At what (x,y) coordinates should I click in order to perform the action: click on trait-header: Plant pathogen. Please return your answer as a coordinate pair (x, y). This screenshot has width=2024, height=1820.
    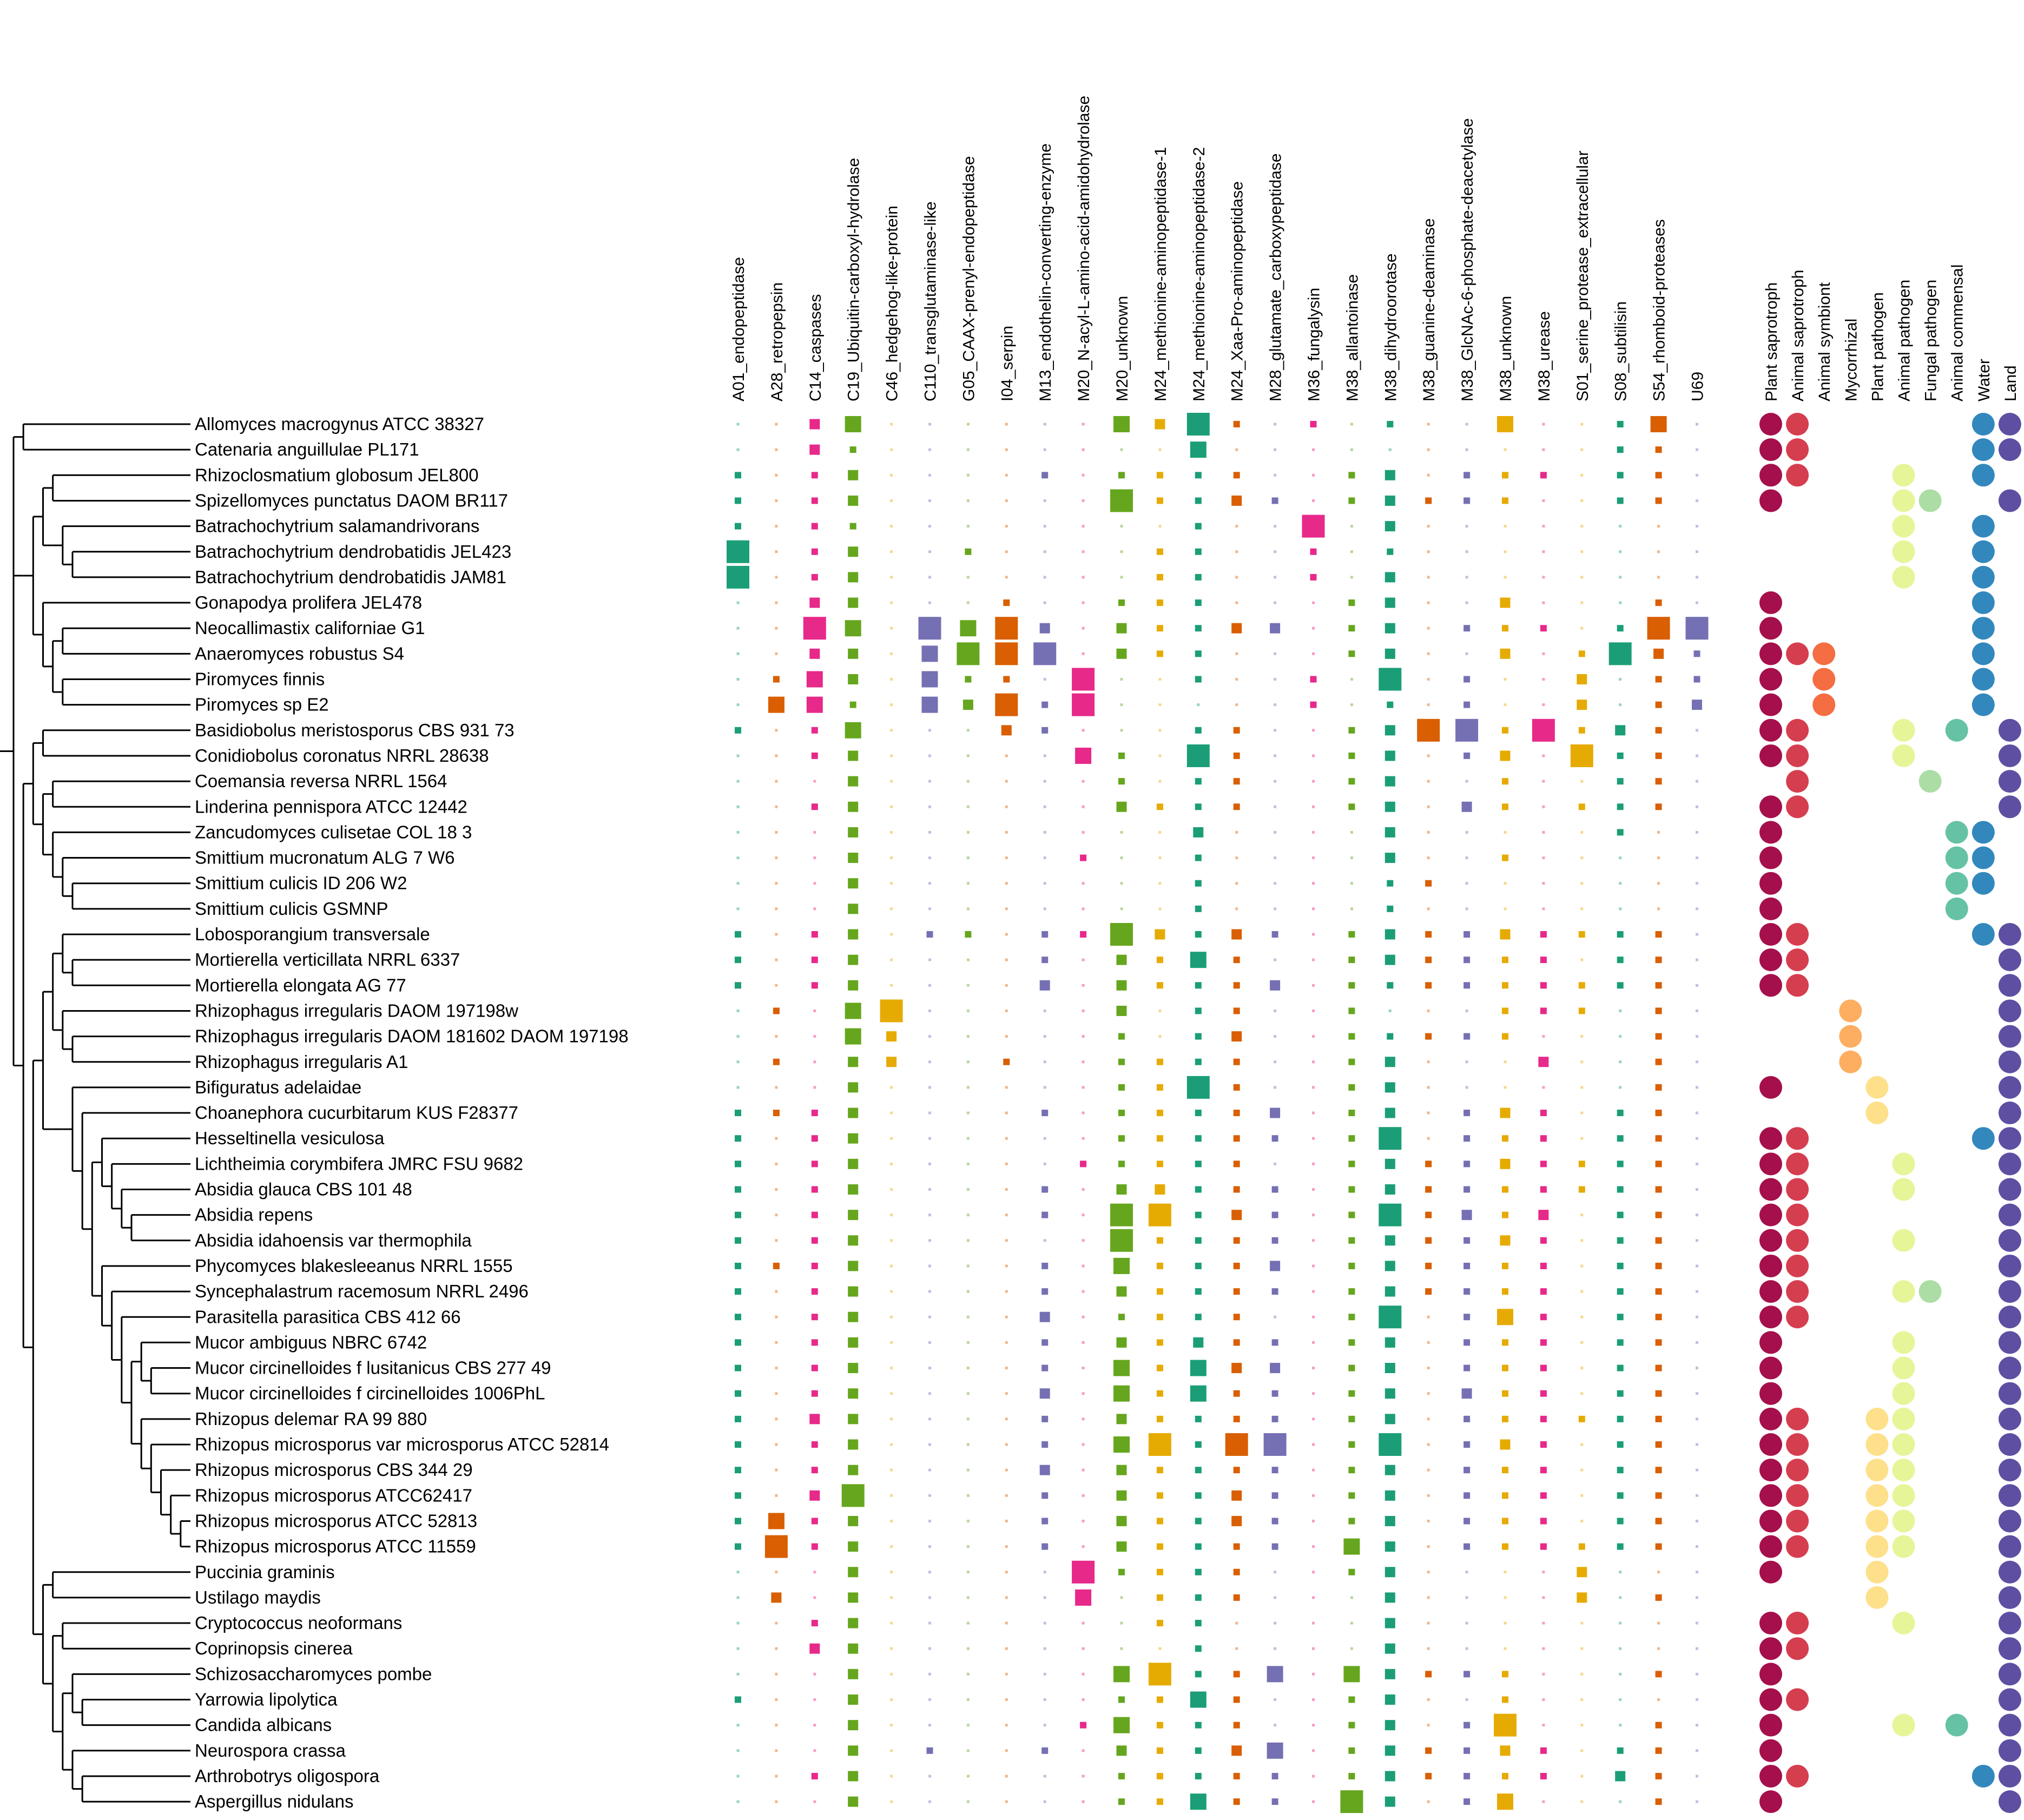
    Looking at the image, I should click on (1878, 346).